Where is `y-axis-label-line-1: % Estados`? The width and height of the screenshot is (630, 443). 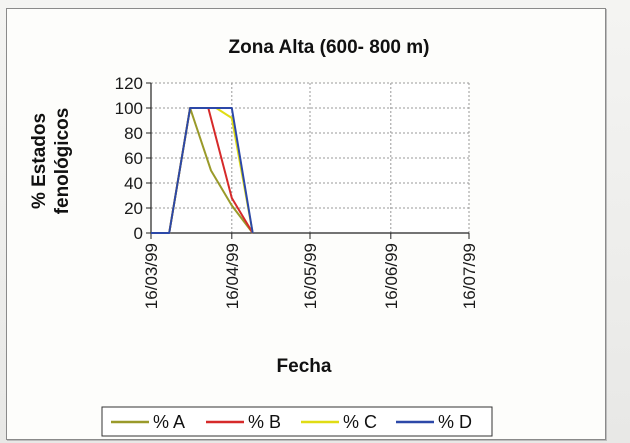 y-axis-label-line-1: % Estados is located at coordinates (39, 161).